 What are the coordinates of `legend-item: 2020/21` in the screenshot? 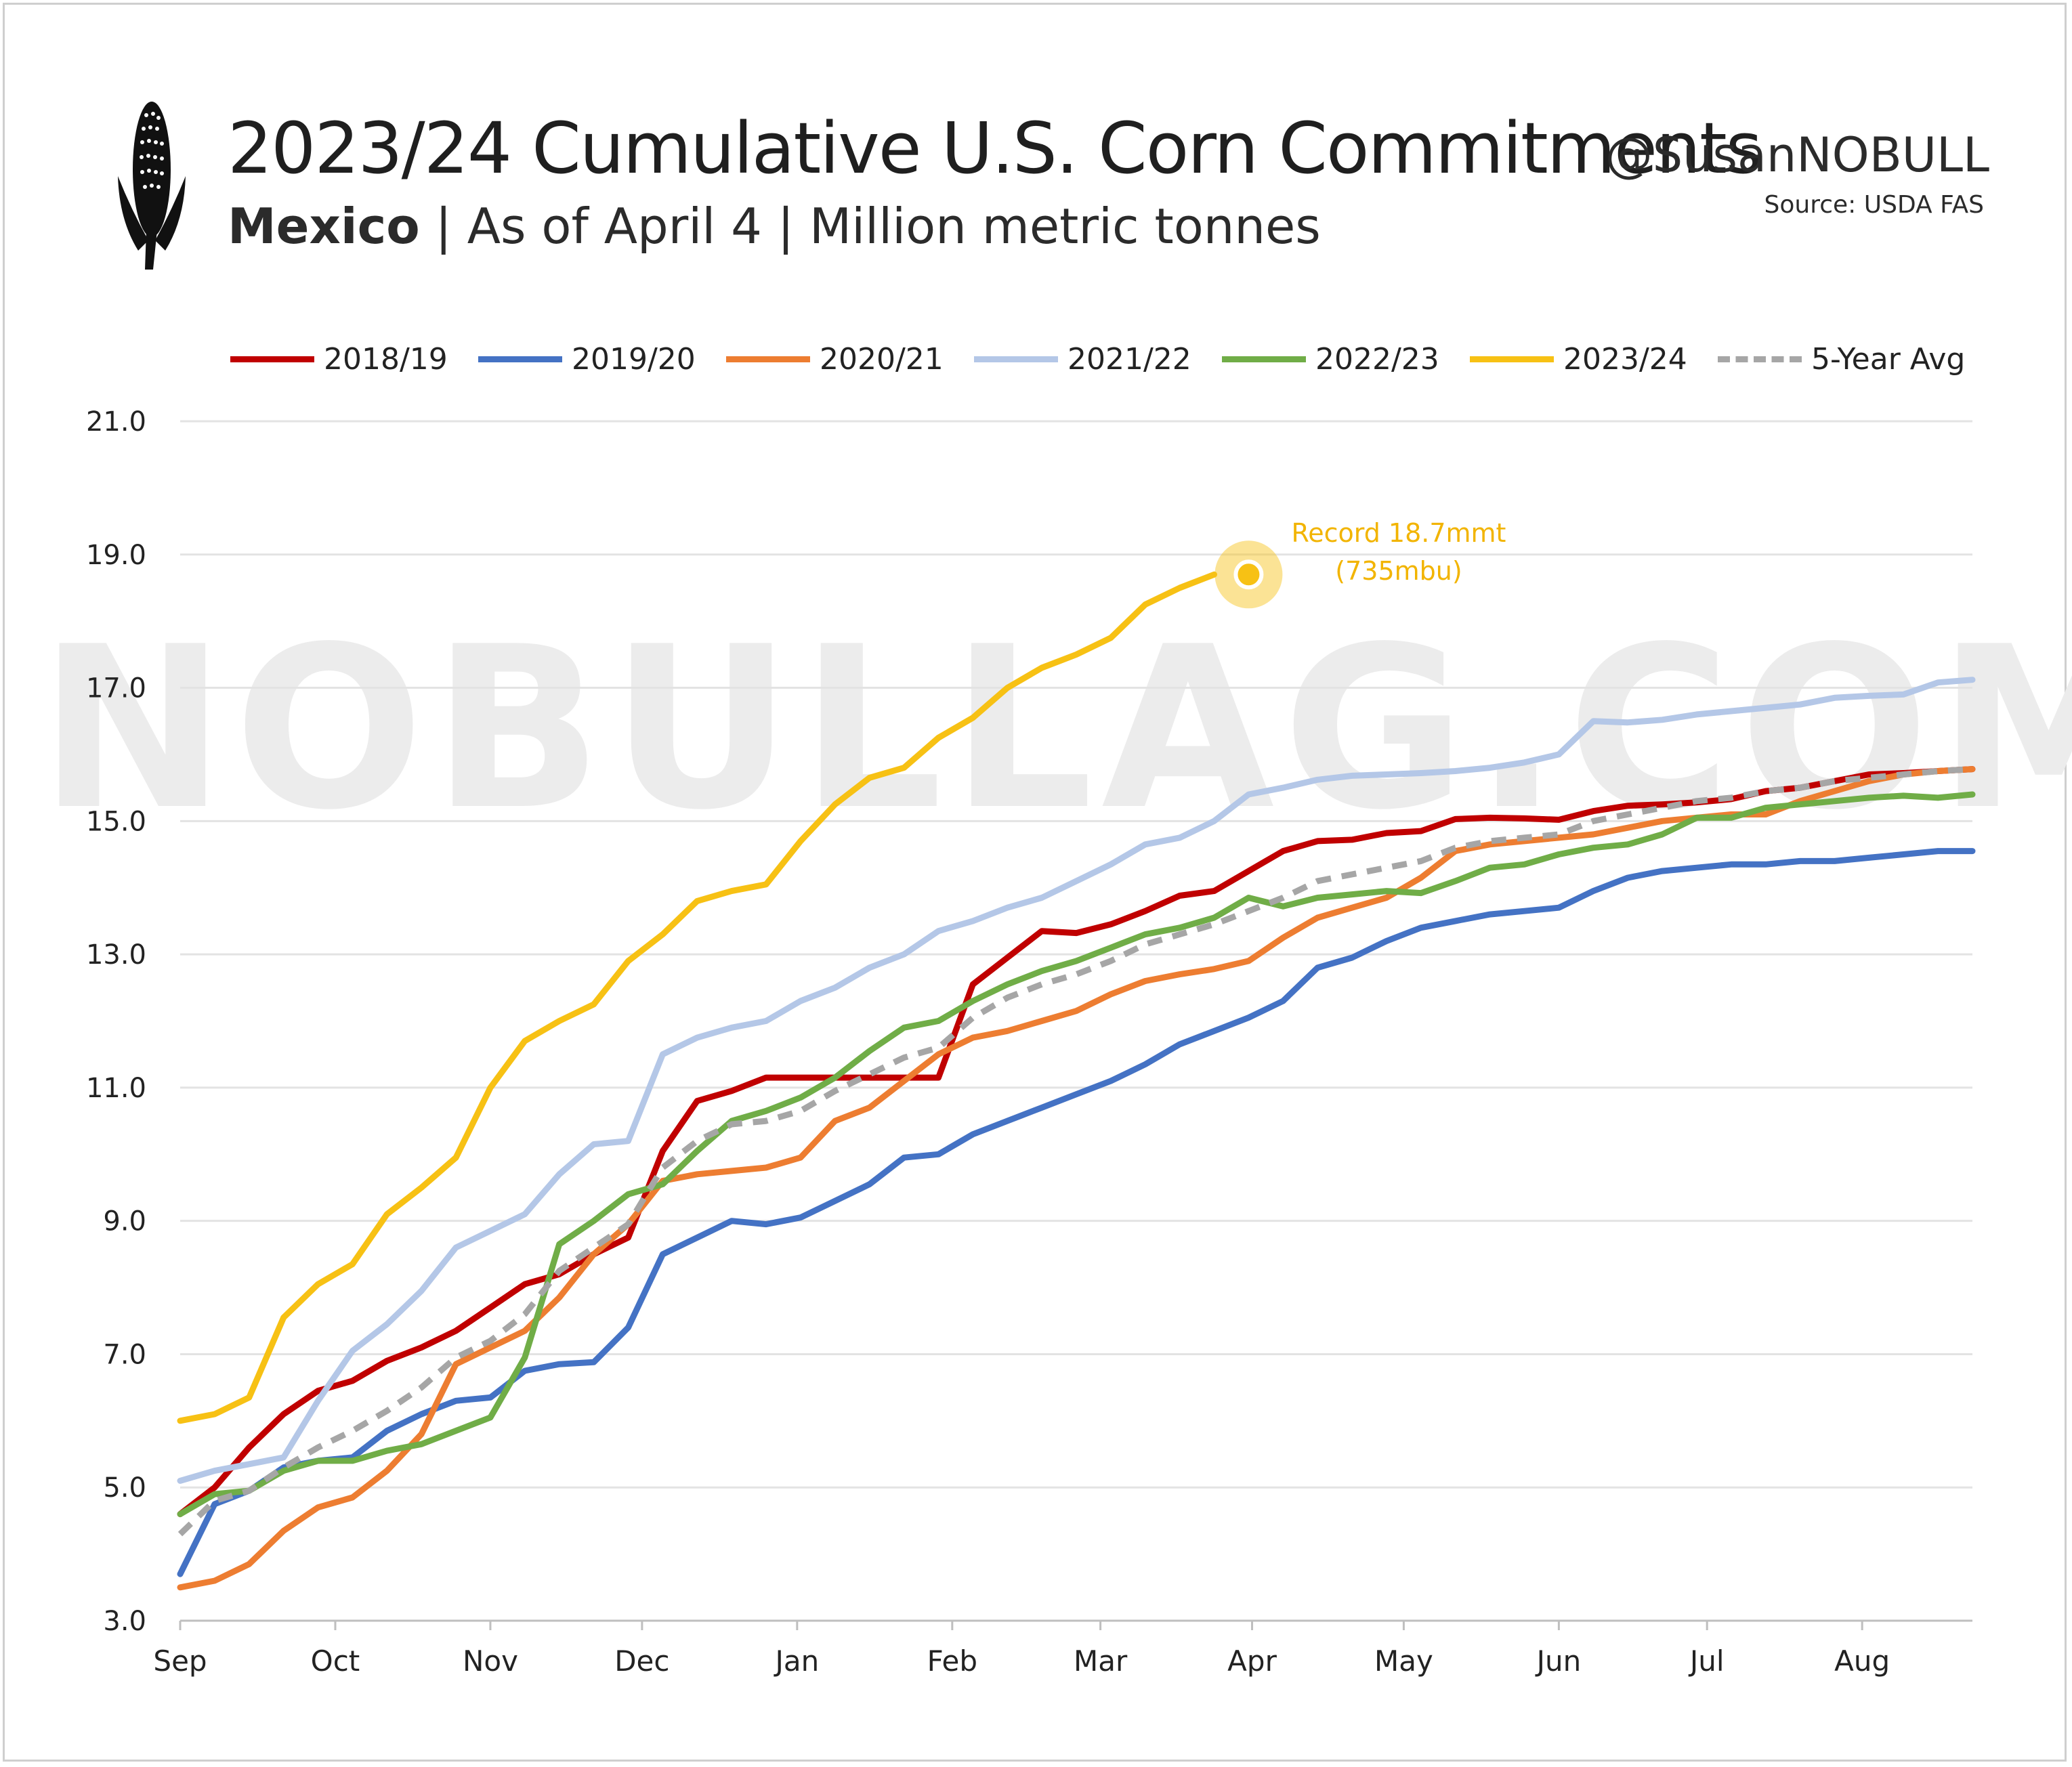 It's located at (835, 359).